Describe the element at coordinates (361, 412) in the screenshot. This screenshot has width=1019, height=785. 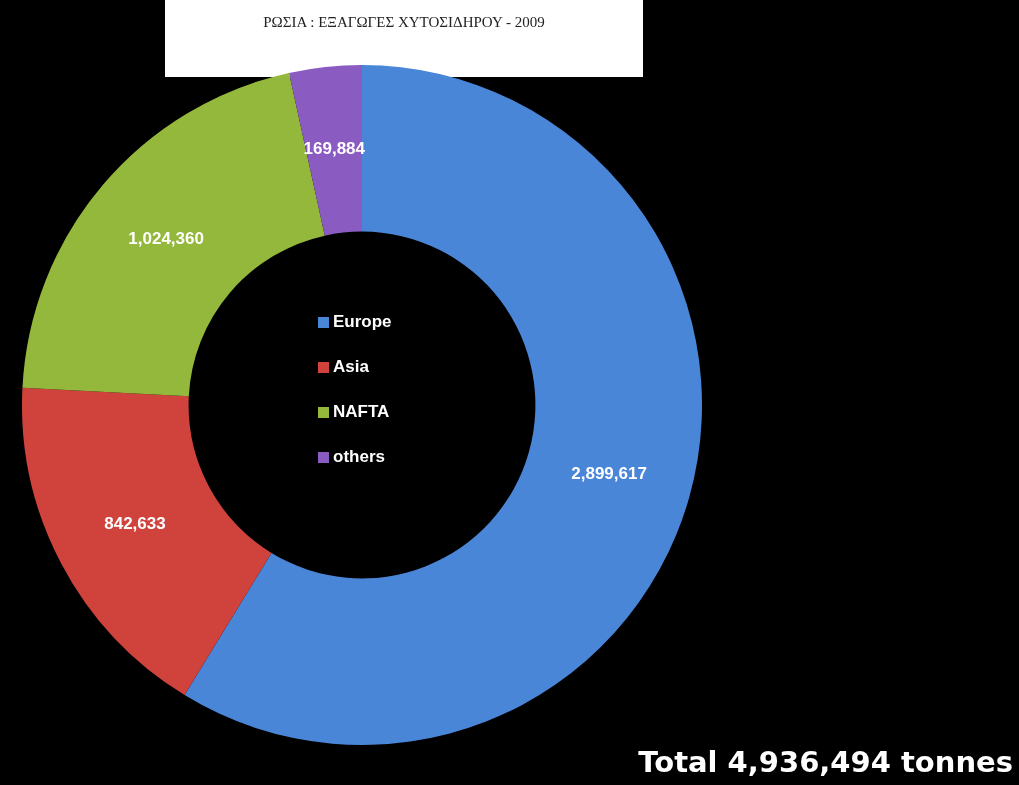
I see `legend-label: NAFTA` at that location.